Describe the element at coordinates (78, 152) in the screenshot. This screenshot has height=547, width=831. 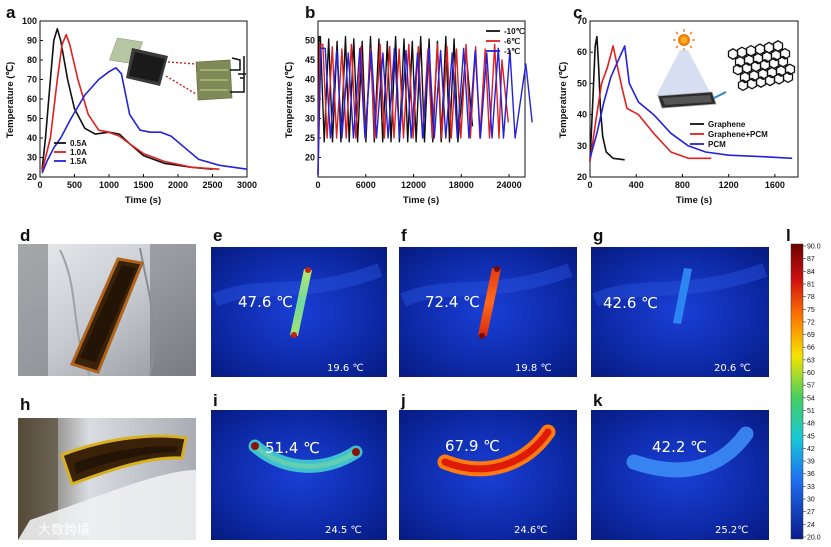
I see `legend-label: 1.0A` at that location.